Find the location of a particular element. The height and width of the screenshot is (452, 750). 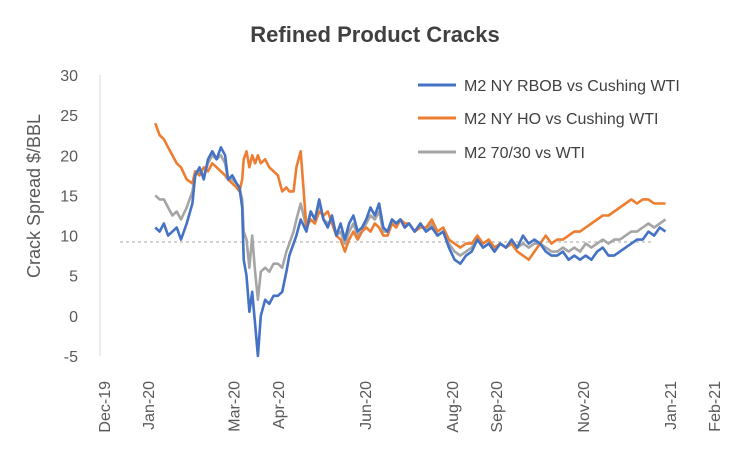

x-tick-label: Sep-20 is located at coordinates (497, 407).